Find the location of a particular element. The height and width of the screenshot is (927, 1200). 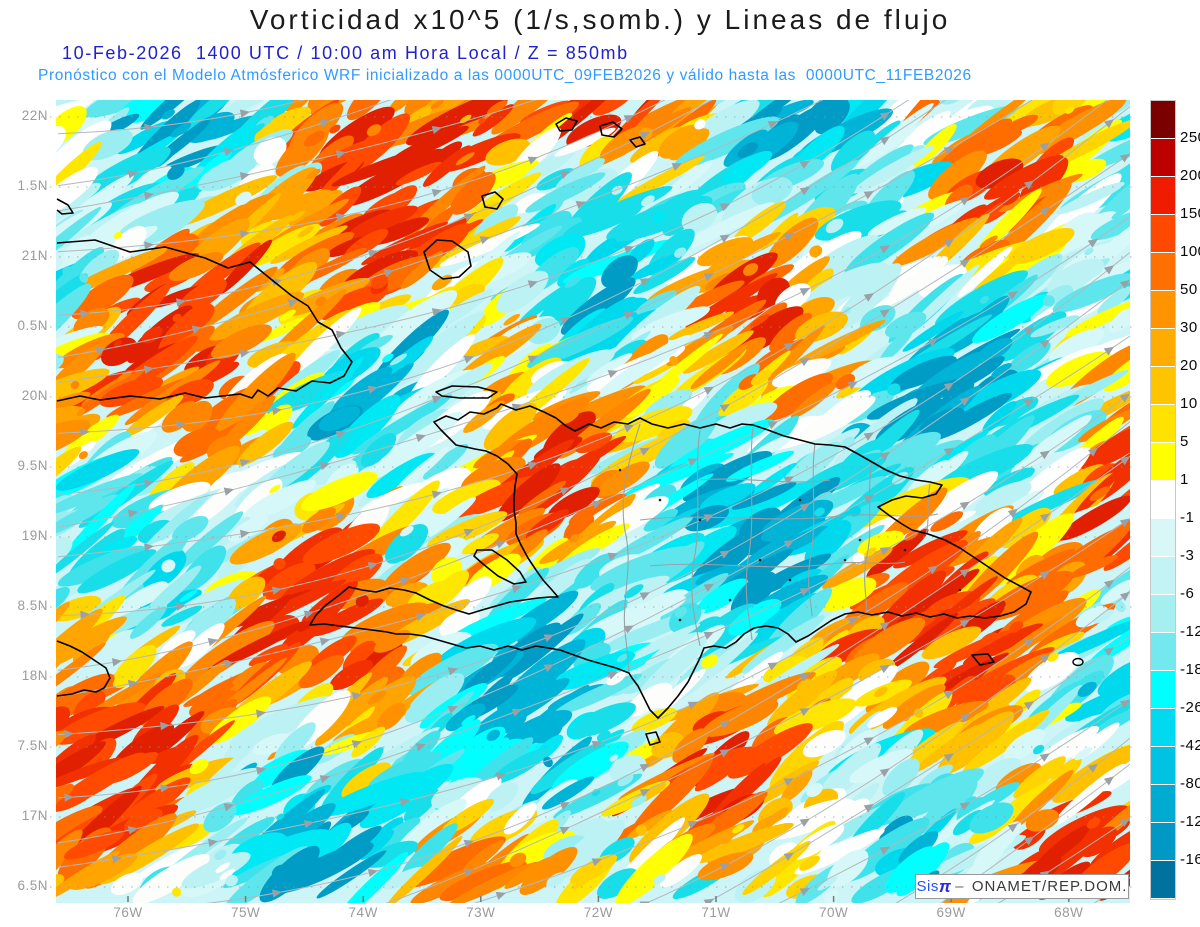

y-axis-label: 9.5N is located at coordinates (32, 465).